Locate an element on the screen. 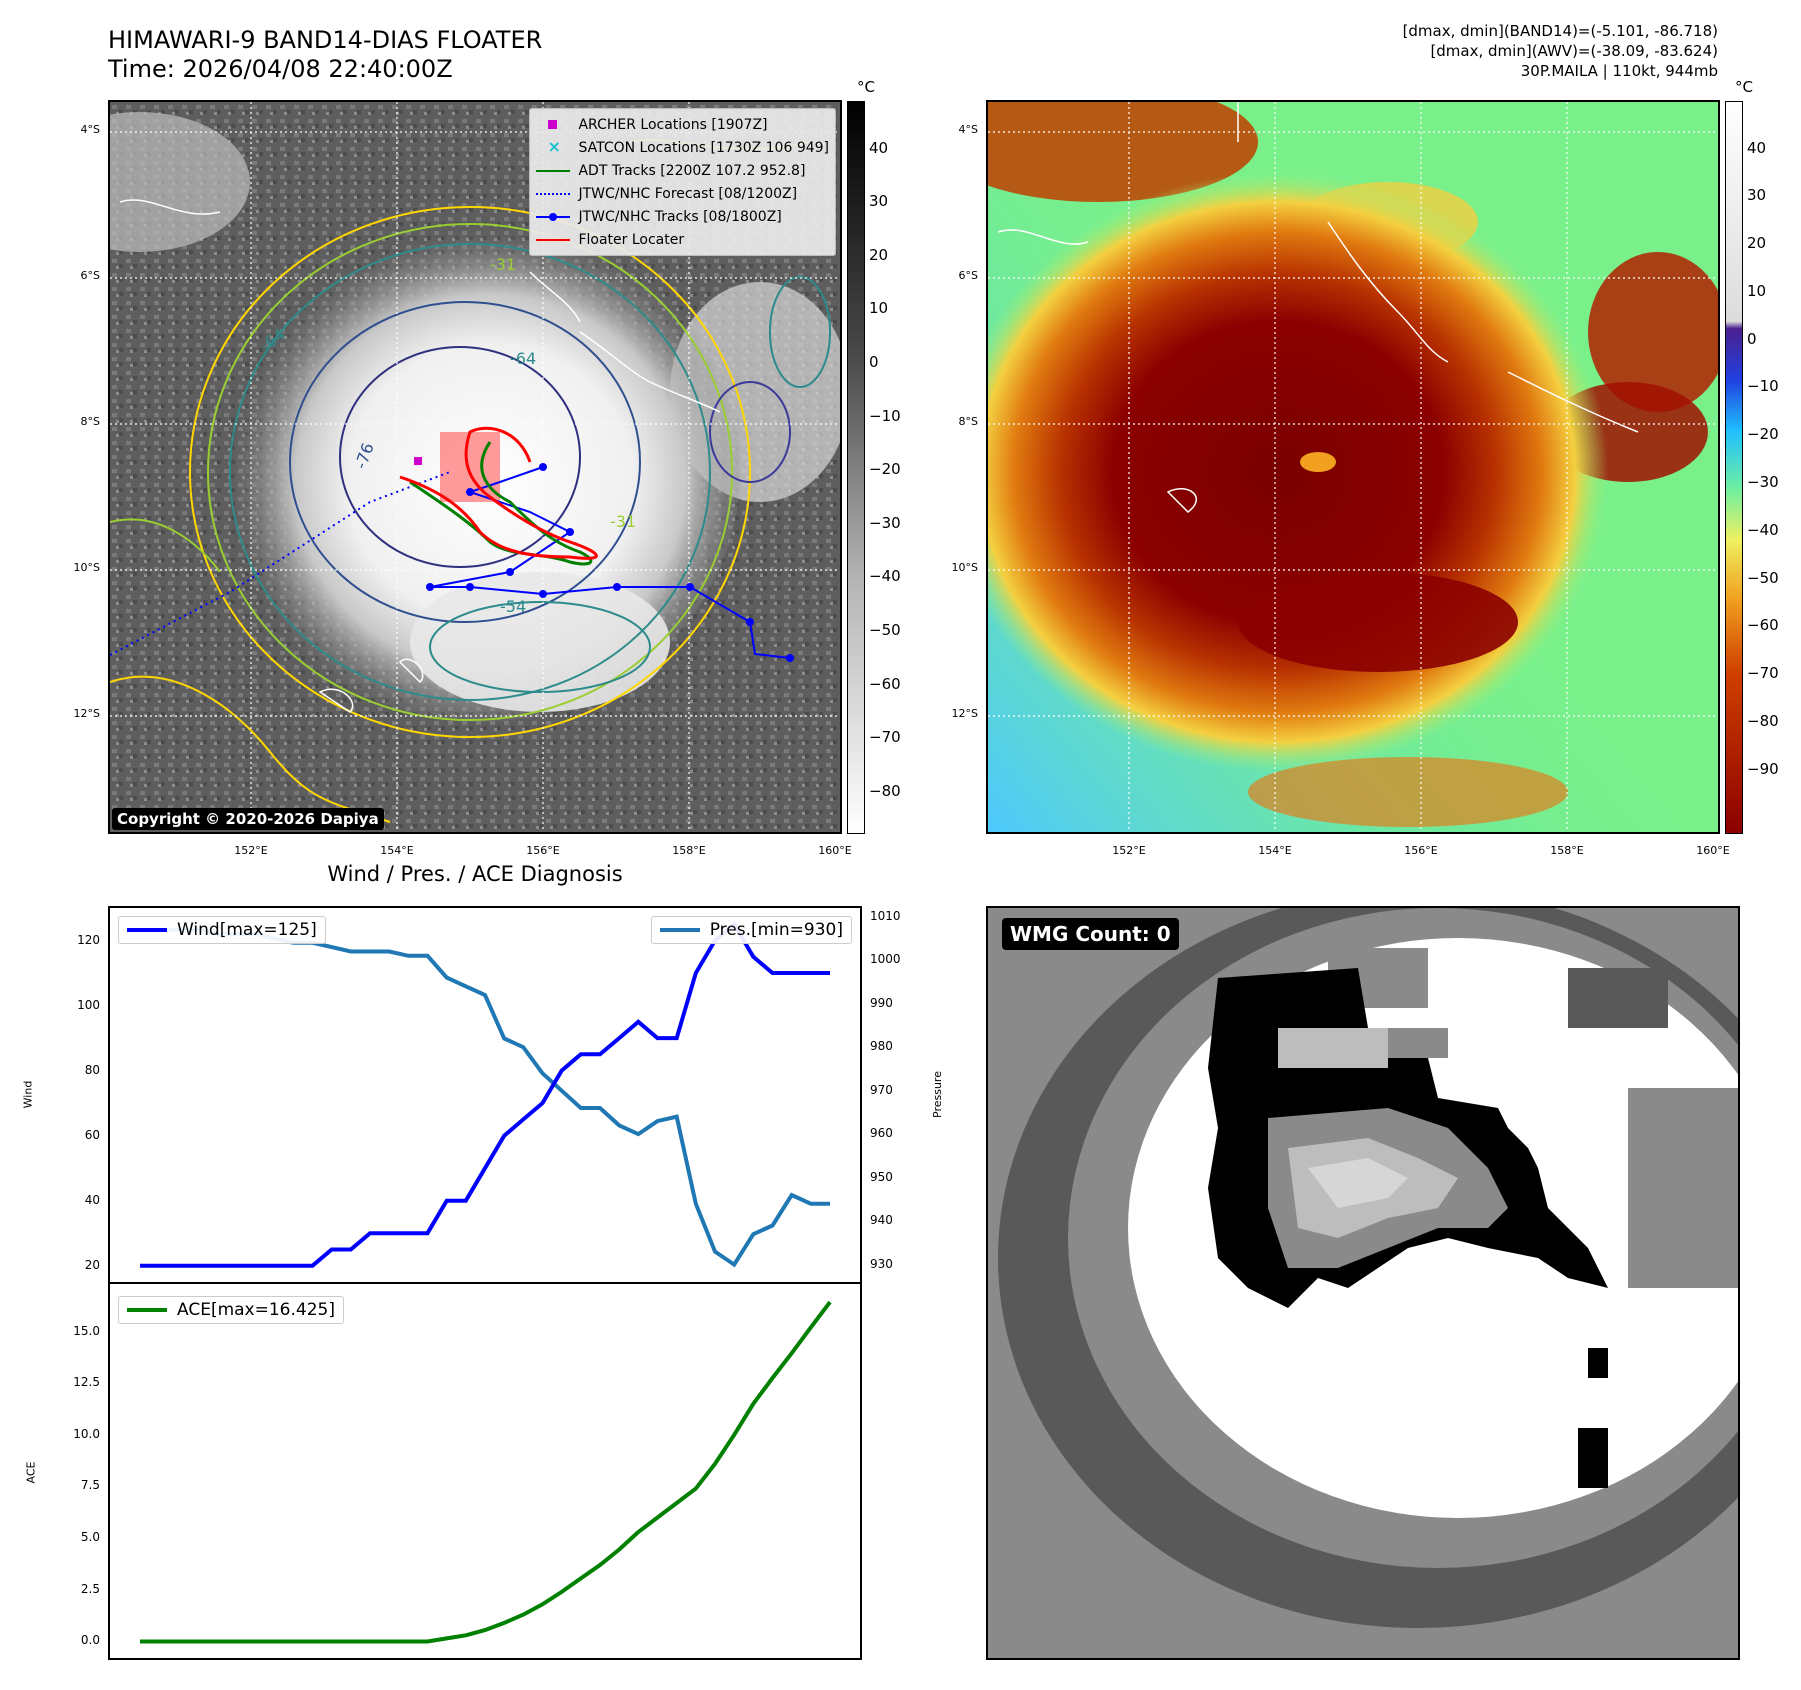 Image resolution: width=1801 pixels, height=1690 pixels. lon-label: 156°E is located at coordinates (1421, 850).